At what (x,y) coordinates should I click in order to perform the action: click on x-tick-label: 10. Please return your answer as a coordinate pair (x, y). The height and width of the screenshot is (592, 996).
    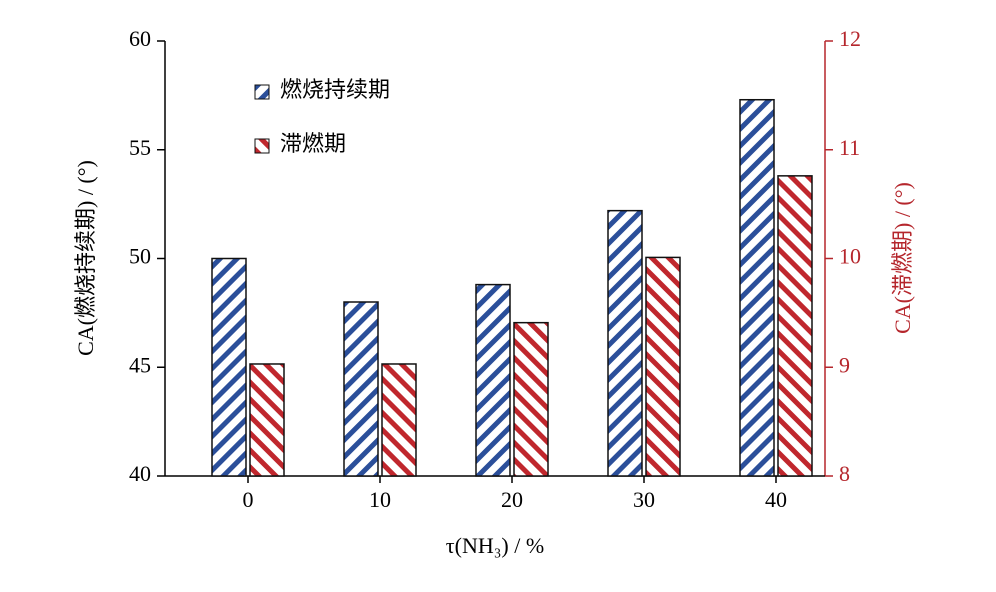
    Looking at the image, I should click on (380, 499).